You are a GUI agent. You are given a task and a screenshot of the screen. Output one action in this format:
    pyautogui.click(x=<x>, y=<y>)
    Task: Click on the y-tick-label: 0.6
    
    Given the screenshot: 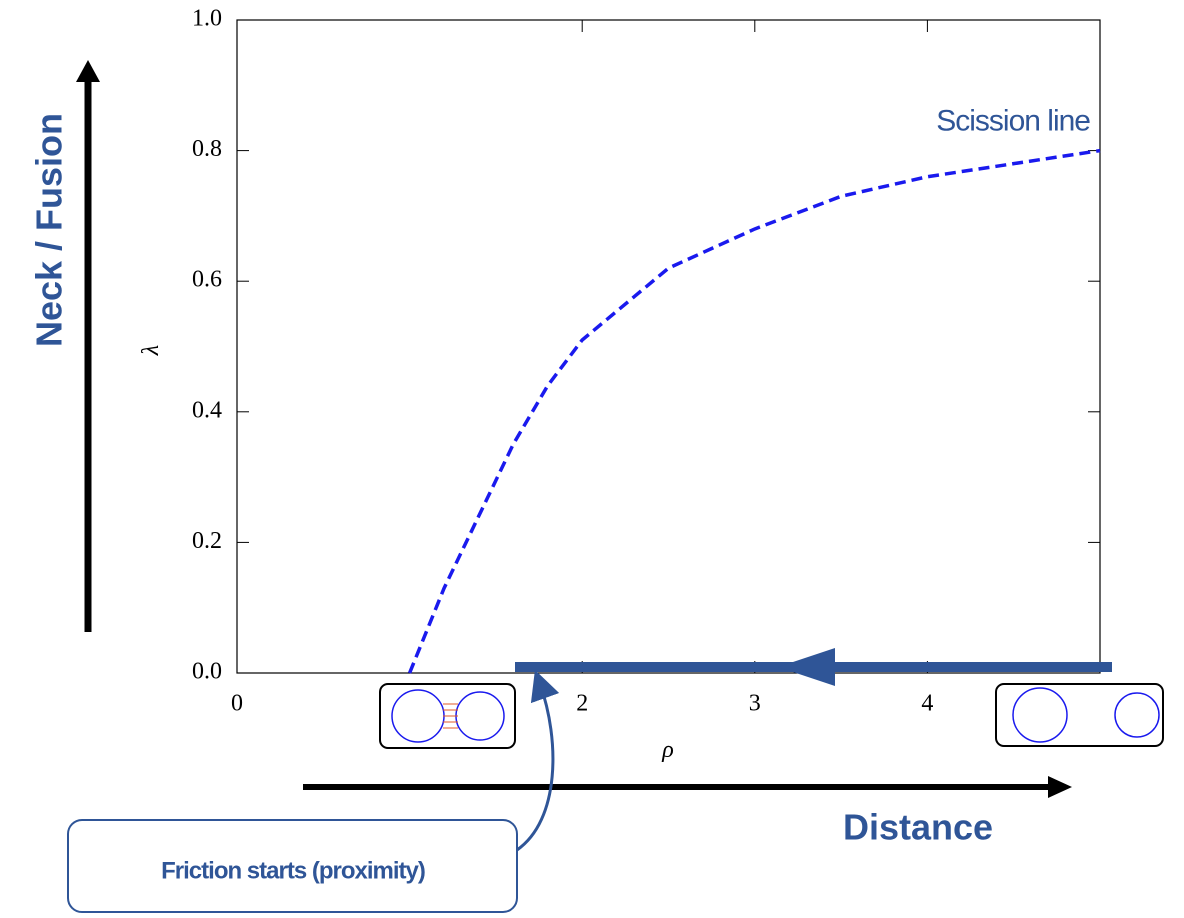 What is the action you would take?
    pyautogui.click(x=207, y=280)
    